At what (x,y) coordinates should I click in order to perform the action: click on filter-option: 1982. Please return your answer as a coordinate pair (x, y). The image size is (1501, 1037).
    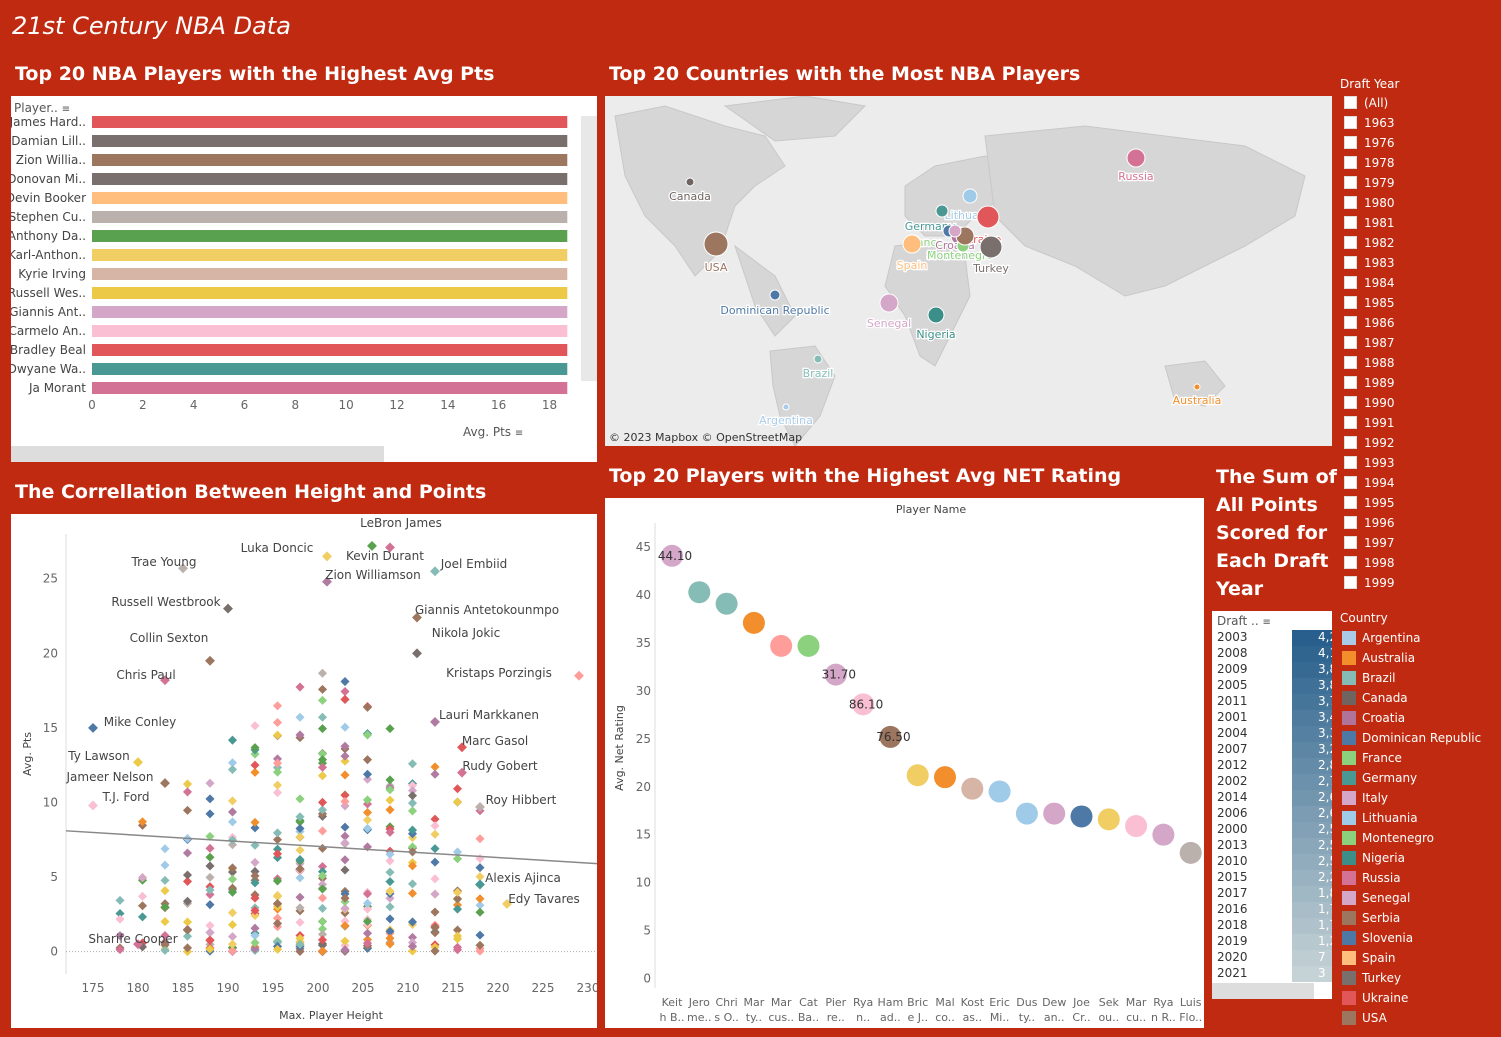
    Looking at the image, I should click on (1369, 243).